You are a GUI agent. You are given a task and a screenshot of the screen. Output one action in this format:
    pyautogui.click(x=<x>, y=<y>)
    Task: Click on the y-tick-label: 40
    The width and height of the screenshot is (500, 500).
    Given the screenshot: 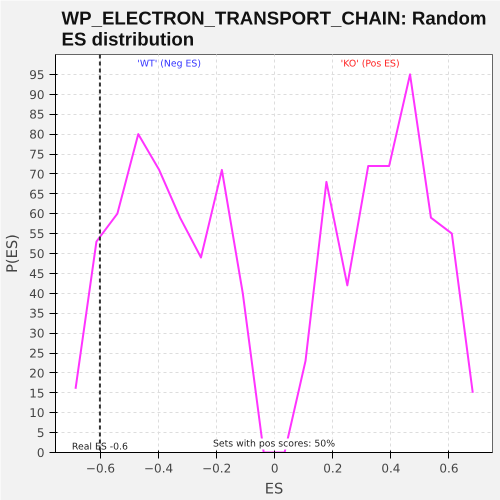 What is the action you would take?
    pyautogui.click(x=37, y=293)
    